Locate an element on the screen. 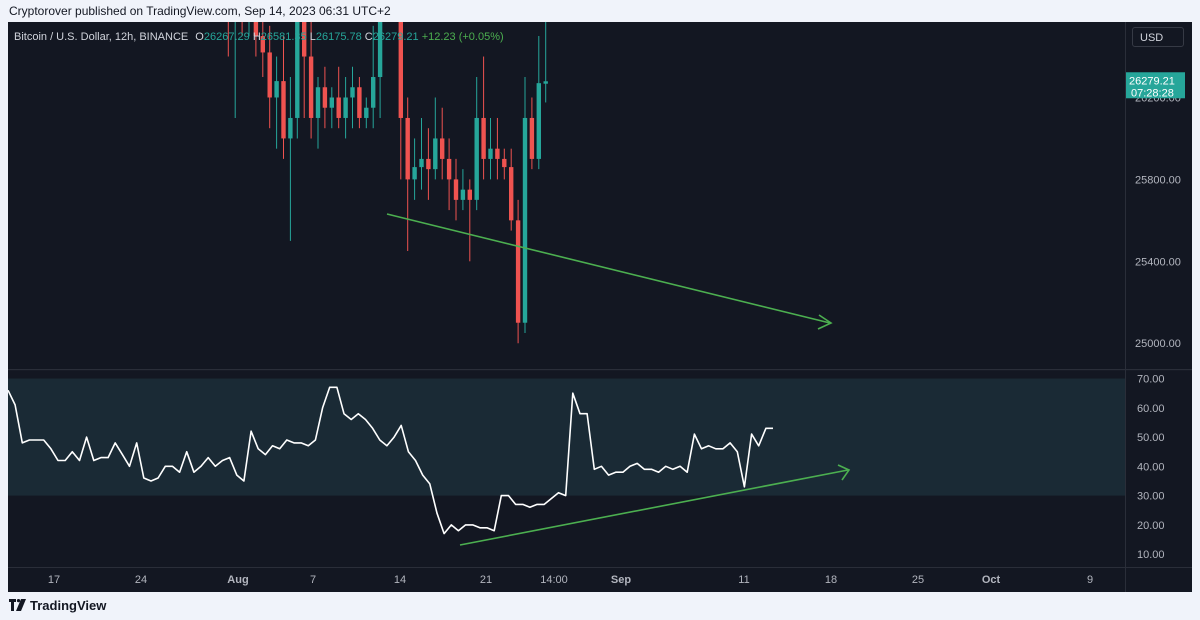  time-tick-label: 25 is located at coordinates (918, 580).